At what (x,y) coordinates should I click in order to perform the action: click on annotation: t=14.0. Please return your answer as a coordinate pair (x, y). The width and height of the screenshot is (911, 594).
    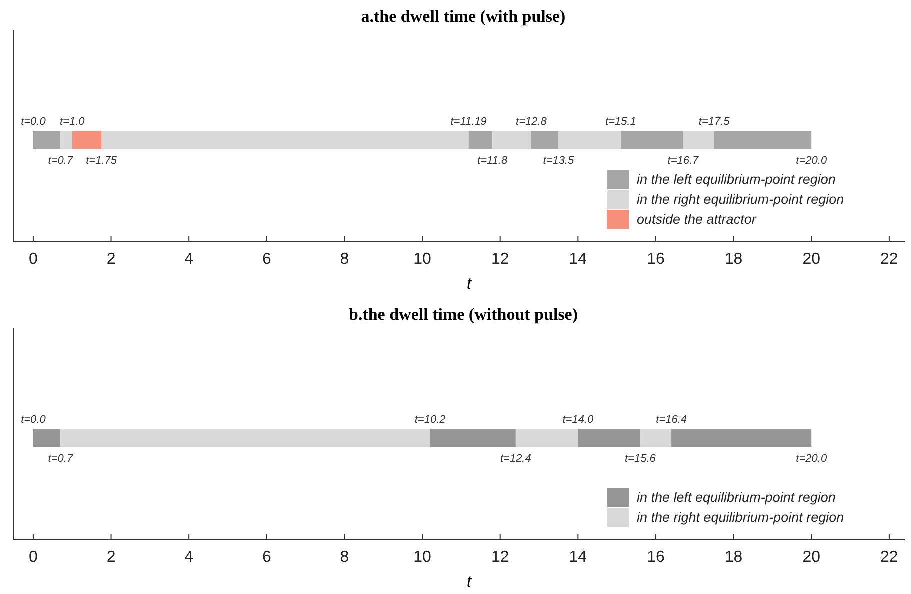
    Looking at the image, I should click on (578, 420).